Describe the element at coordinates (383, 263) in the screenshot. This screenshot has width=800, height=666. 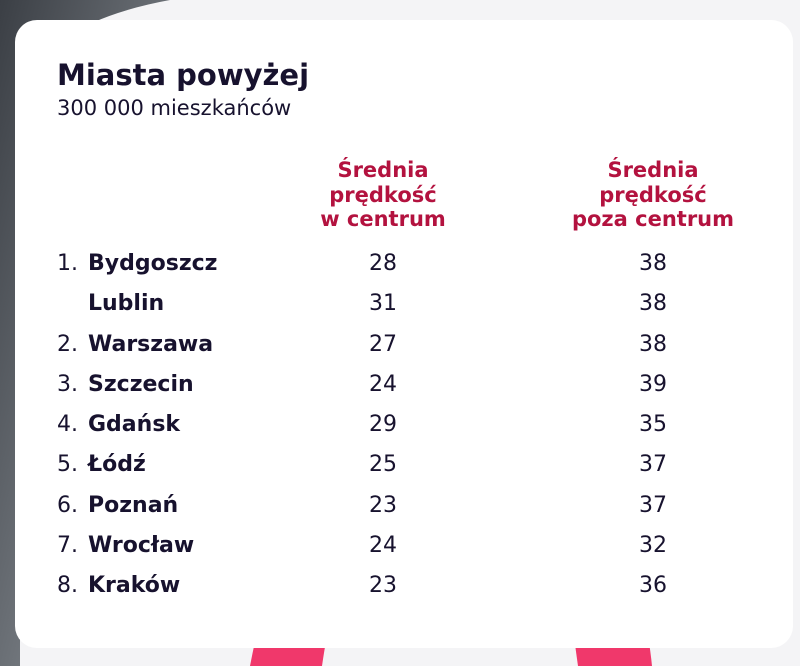
I see `value: 28` at that location.